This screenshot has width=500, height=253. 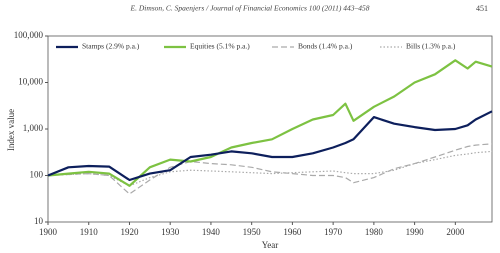 What do you see at coordinates (292, 232) in the screenshot?
I see `x-tick-label: 1960` at bounding box center [292, 232].